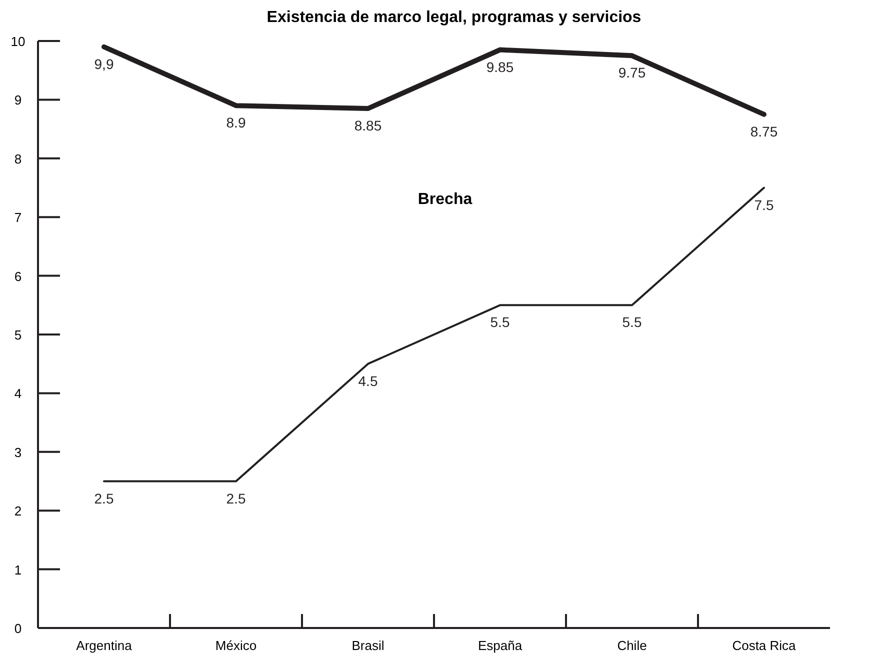  Describe the element at coordinates (500, 66) in the screenshot. I see `data-label: 9.85` at that location.